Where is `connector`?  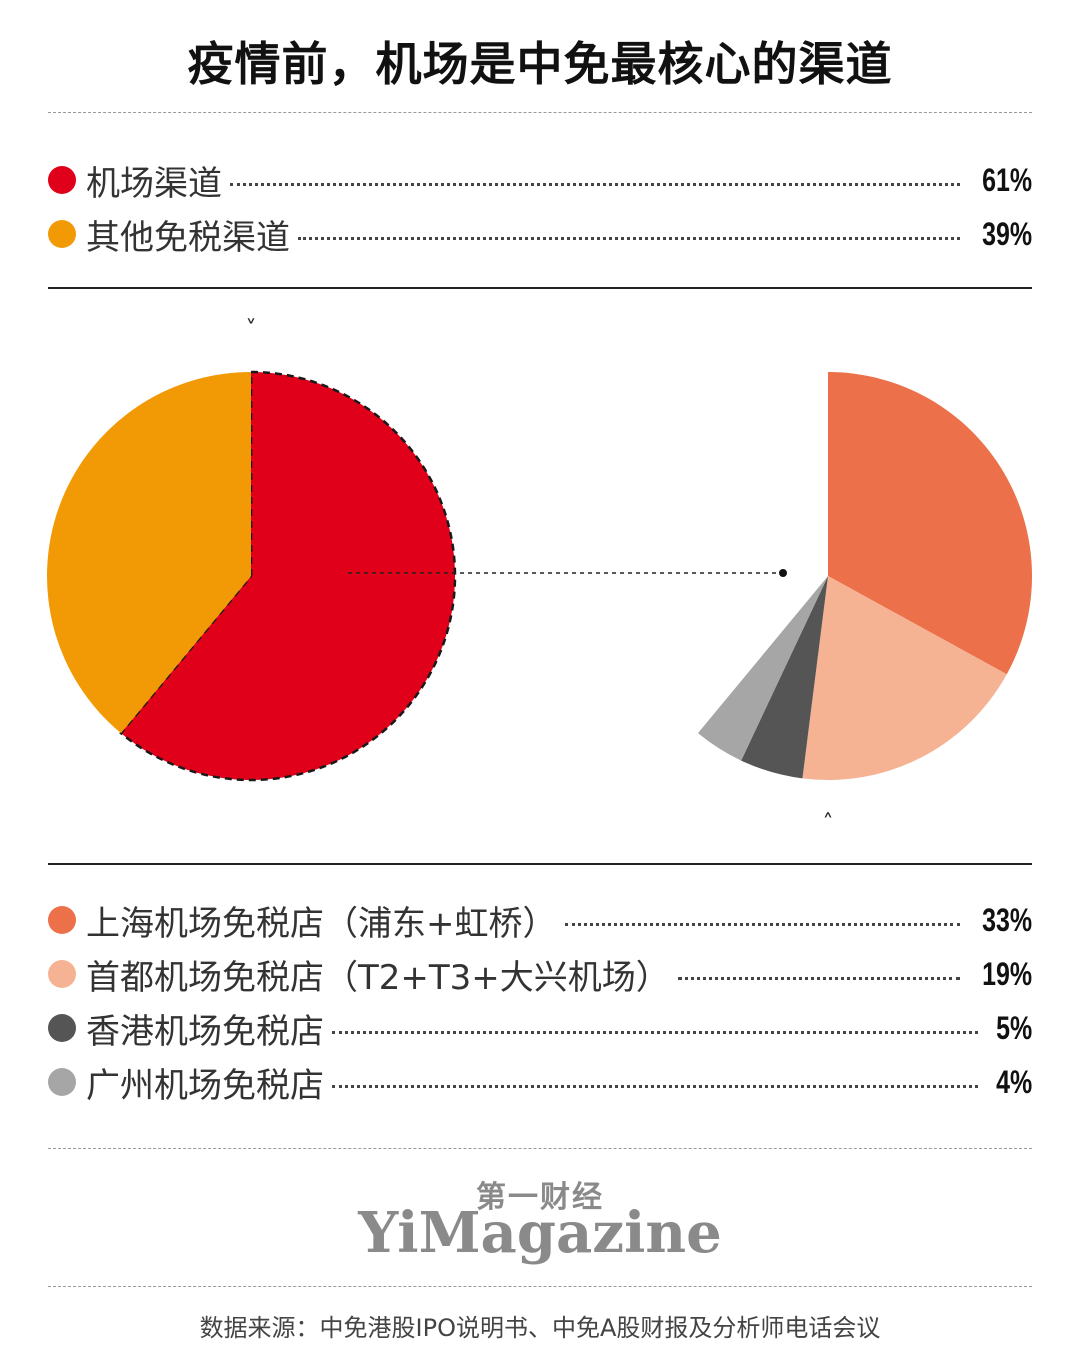
connector is located at coordinates (567, 573).